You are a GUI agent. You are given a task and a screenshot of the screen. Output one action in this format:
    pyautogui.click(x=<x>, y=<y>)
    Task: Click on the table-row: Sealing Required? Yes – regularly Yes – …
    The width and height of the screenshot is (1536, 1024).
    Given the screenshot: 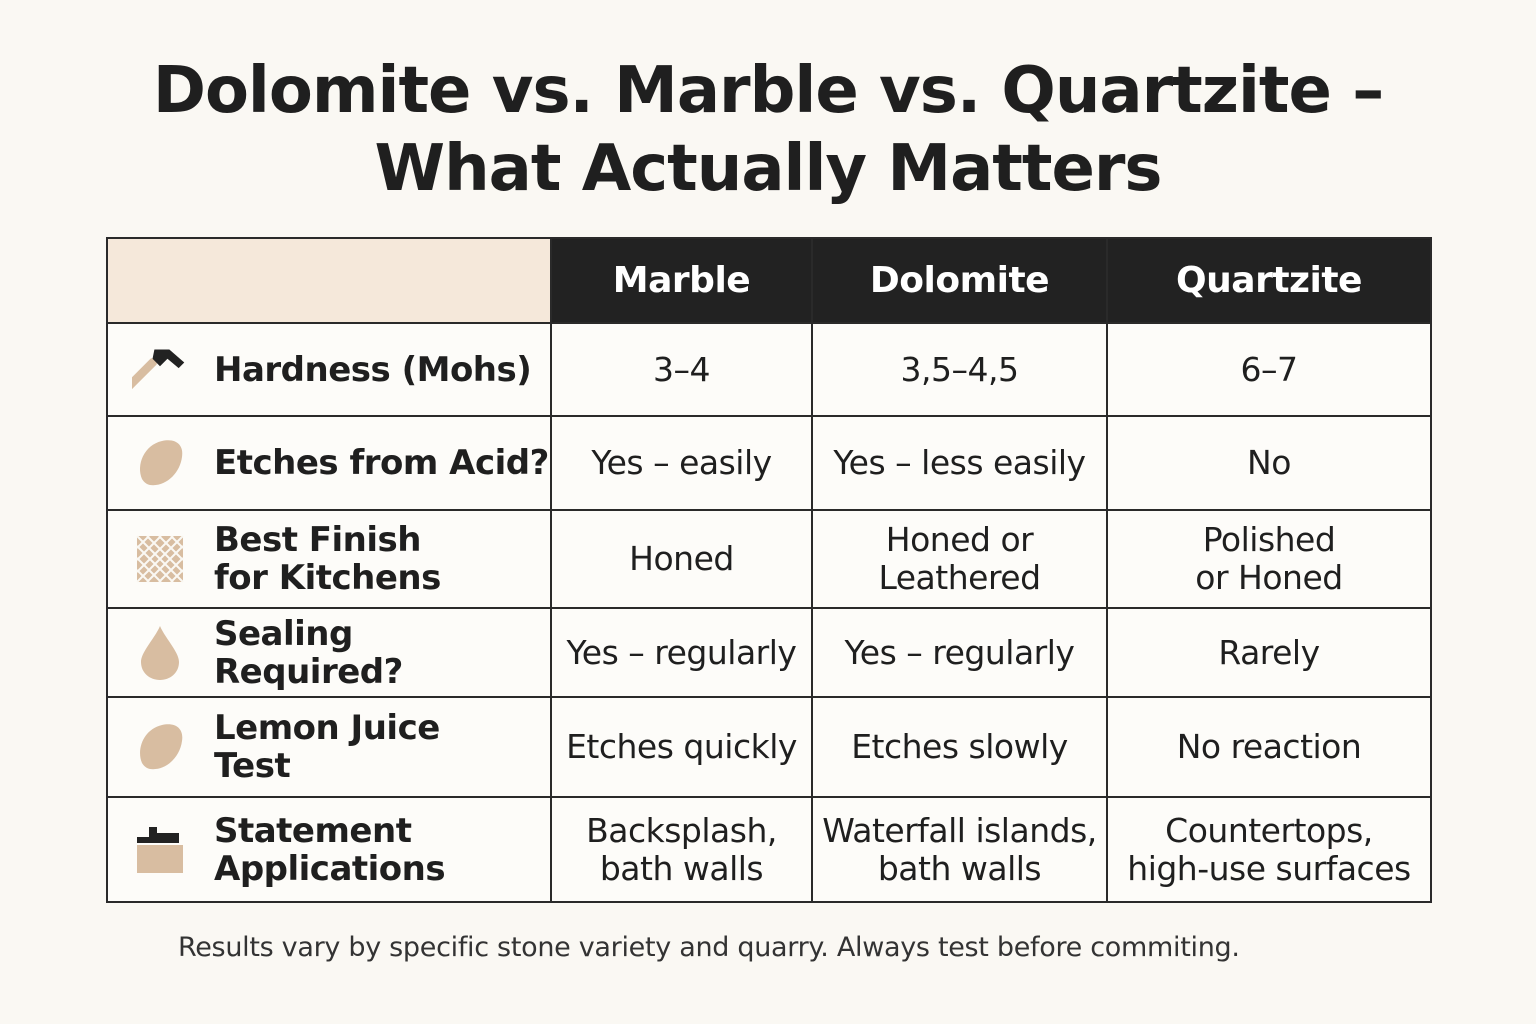 What is the action you would take?
    pyautogui.click(x=769, y=652)
    